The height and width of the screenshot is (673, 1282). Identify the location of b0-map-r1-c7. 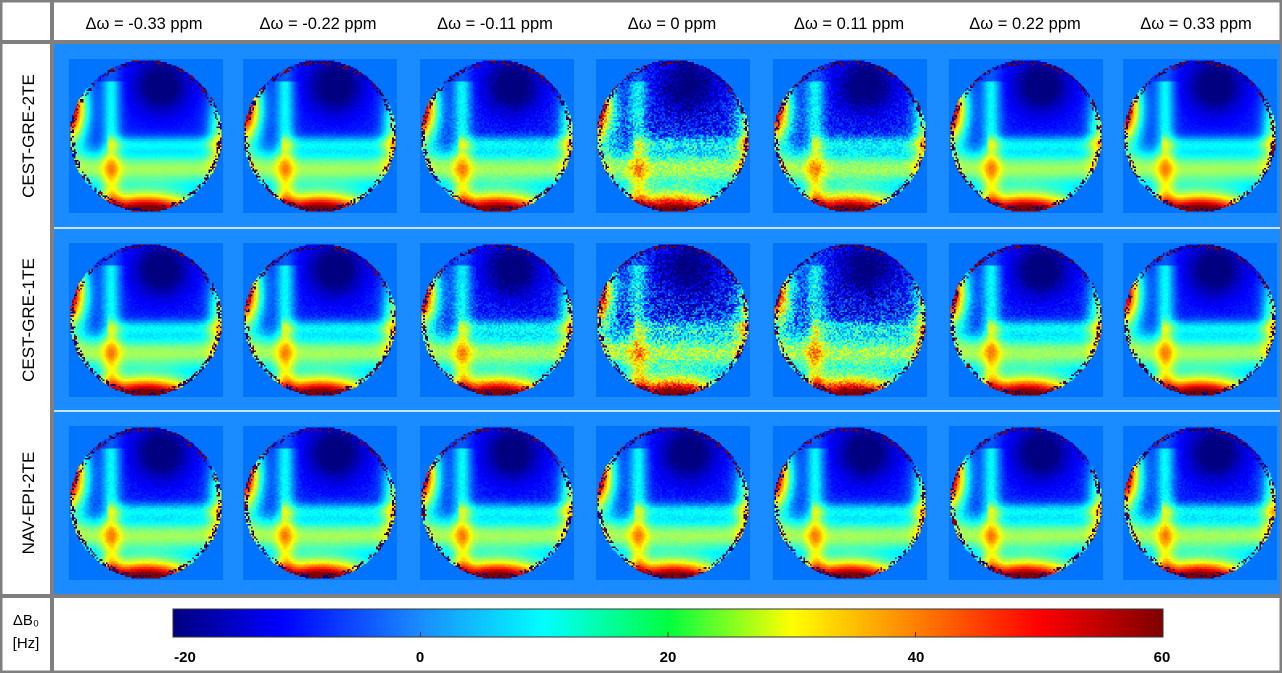
(1200, 136).